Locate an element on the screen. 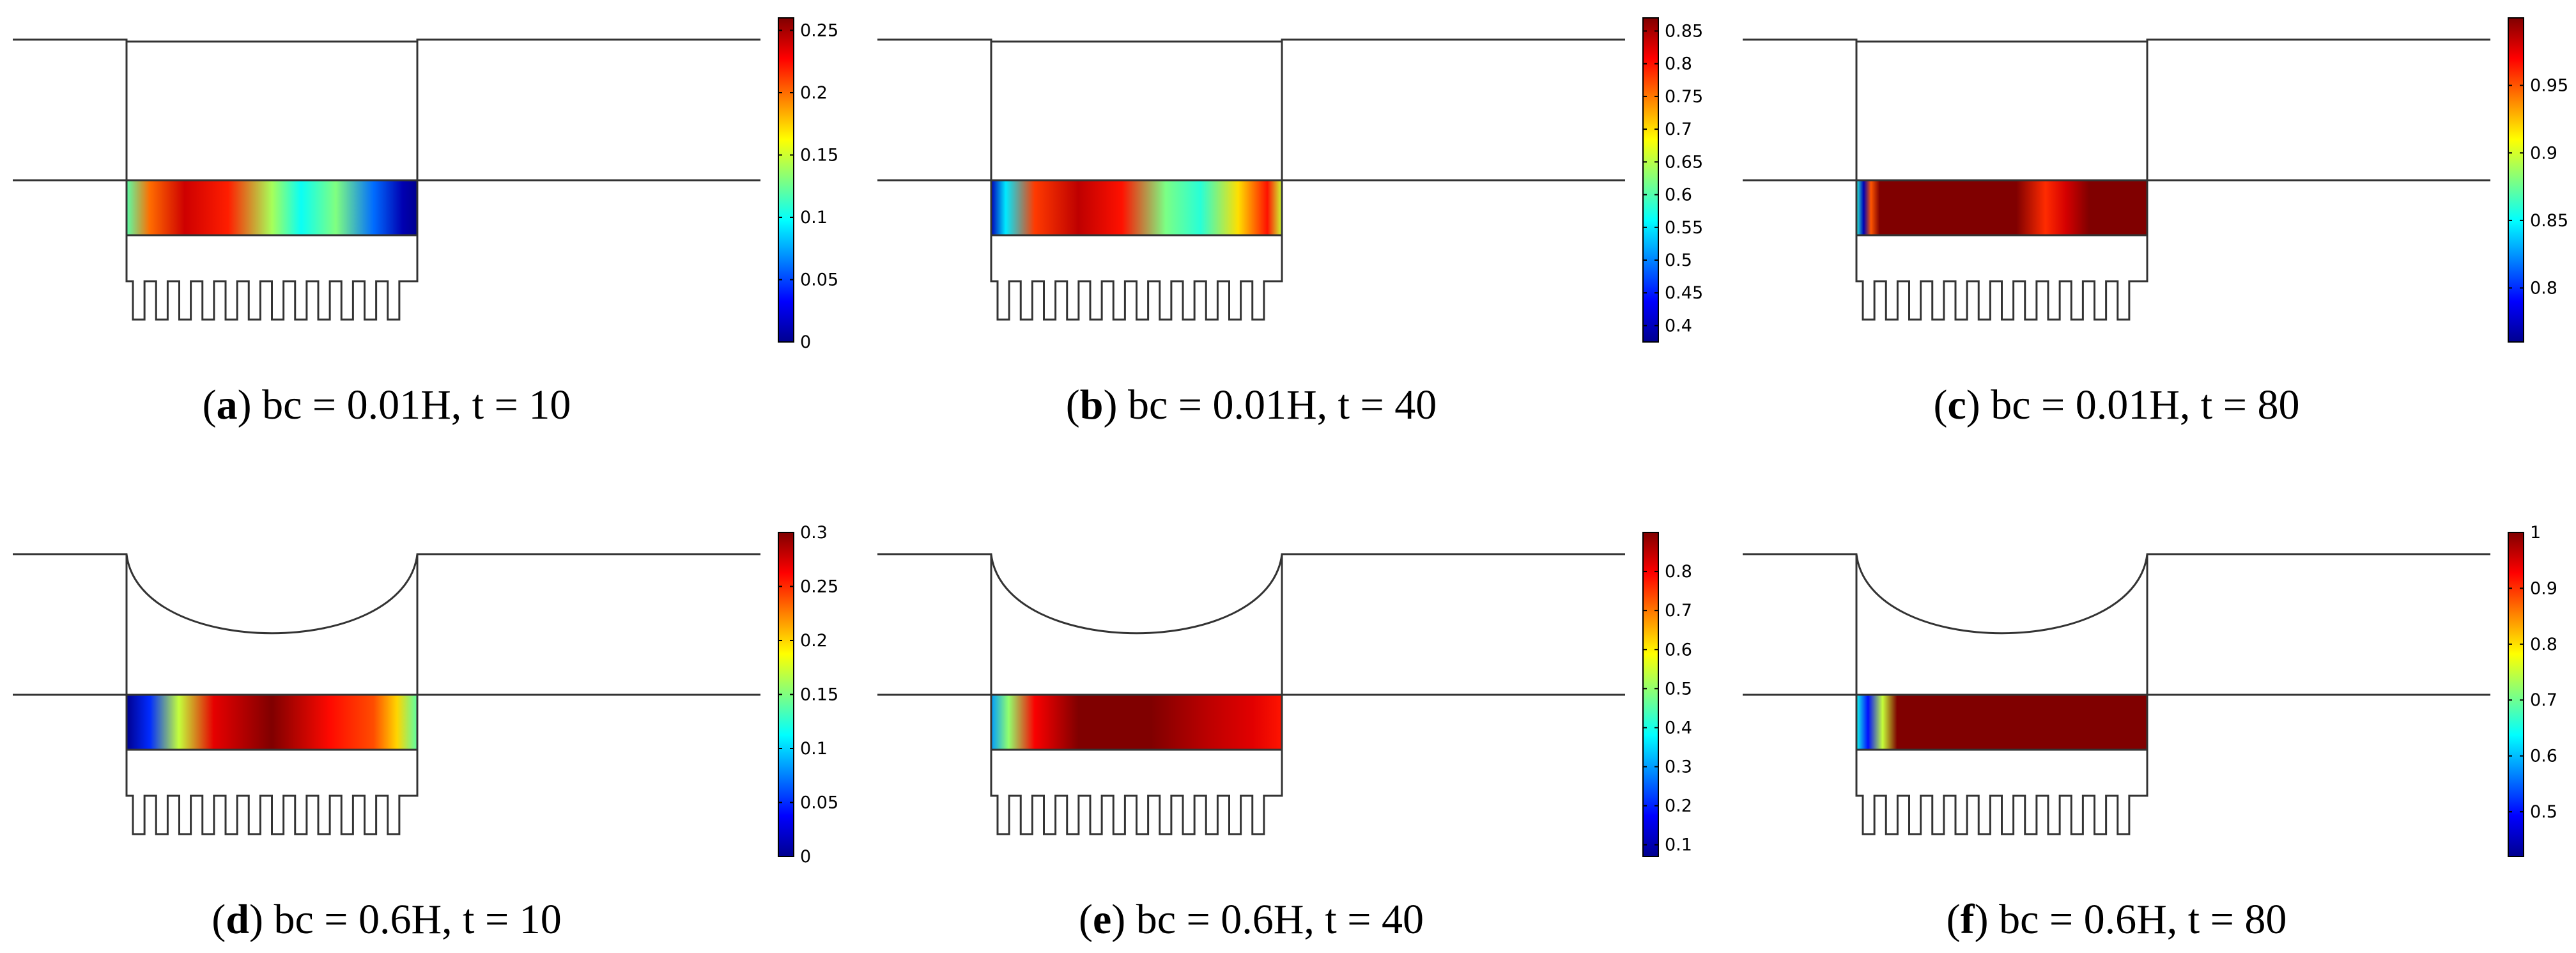  panel-caption: (d) bc = 0.6H, t = 10 is located at coordinates (386, 919).